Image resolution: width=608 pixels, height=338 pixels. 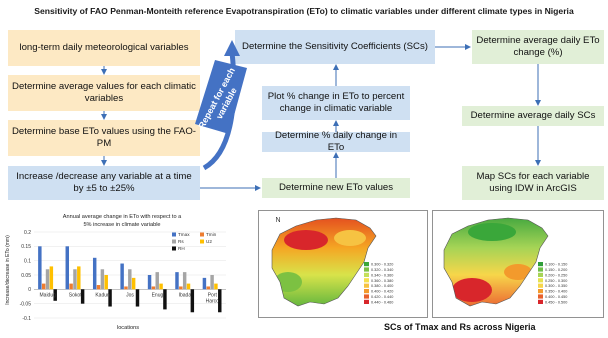 I want to click on maps-caption: SCs of Tmax and Rs across Nigeria, so click(x=460, y=327).